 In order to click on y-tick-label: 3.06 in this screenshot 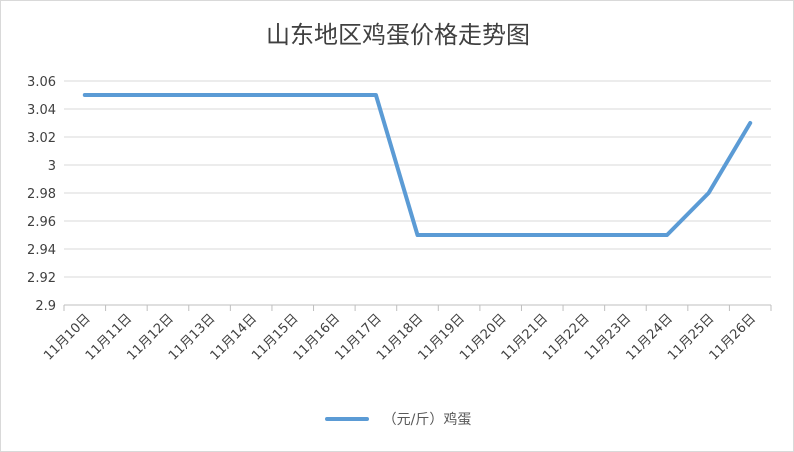, I will do `click(41, 82)`.